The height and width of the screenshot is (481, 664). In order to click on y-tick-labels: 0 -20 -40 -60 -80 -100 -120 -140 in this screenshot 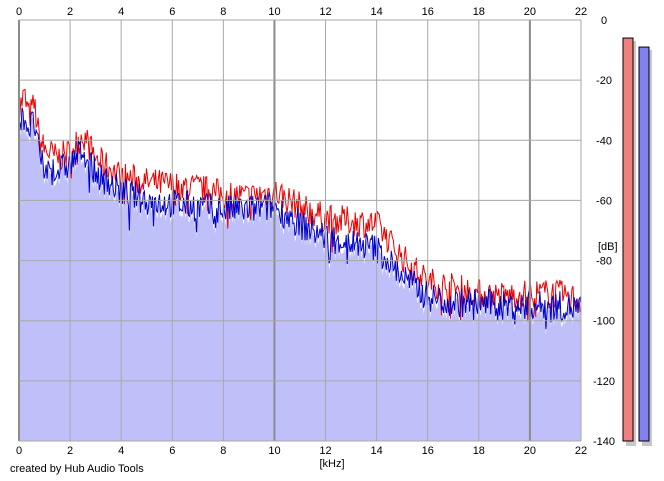, I will do `click(604, 231)`.